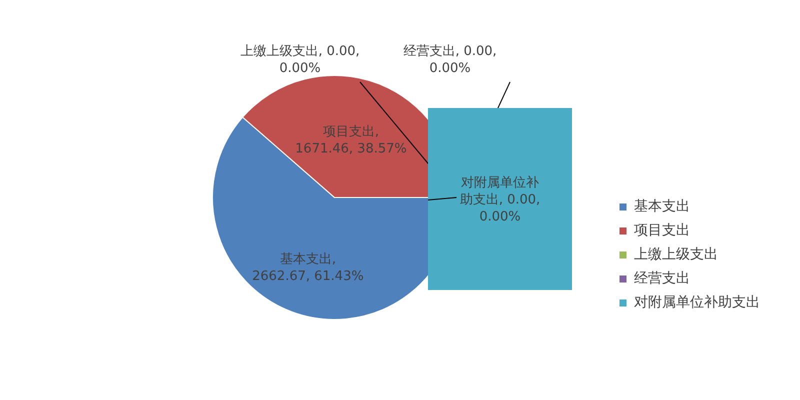  Describe the element at coordinates (300, 60) in the screenshot. I see `text: 上缴上级支出, 0.00, 0.00%` at that location.